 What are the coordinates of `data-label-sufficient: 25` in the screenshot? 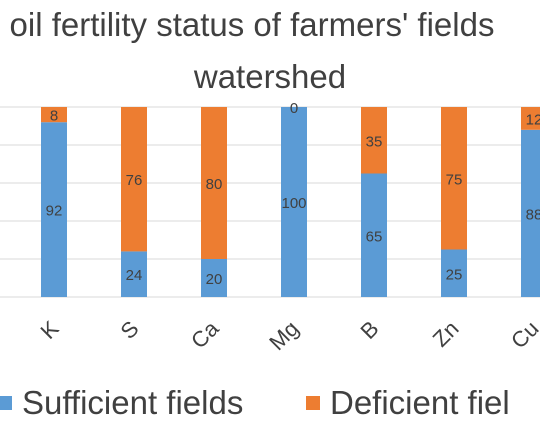 It's located at (454, 274).